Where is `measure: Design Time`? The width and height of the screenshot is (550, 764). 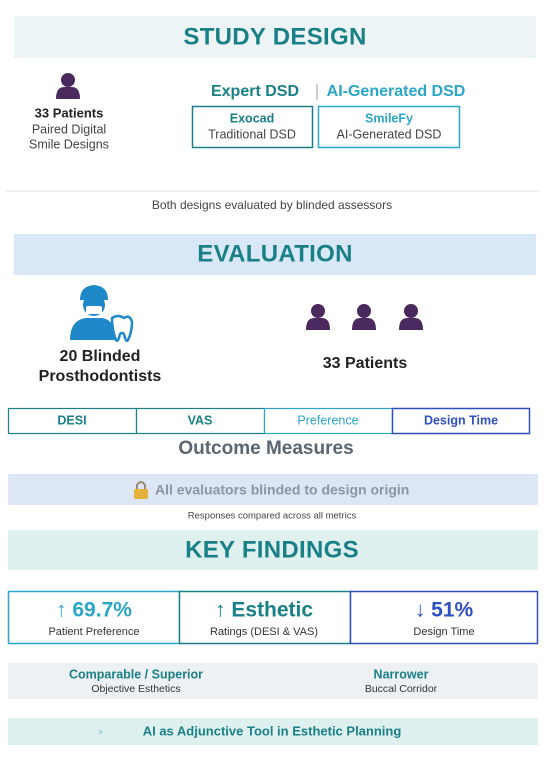 measure: Design Time is located at coordinates (461, 420).